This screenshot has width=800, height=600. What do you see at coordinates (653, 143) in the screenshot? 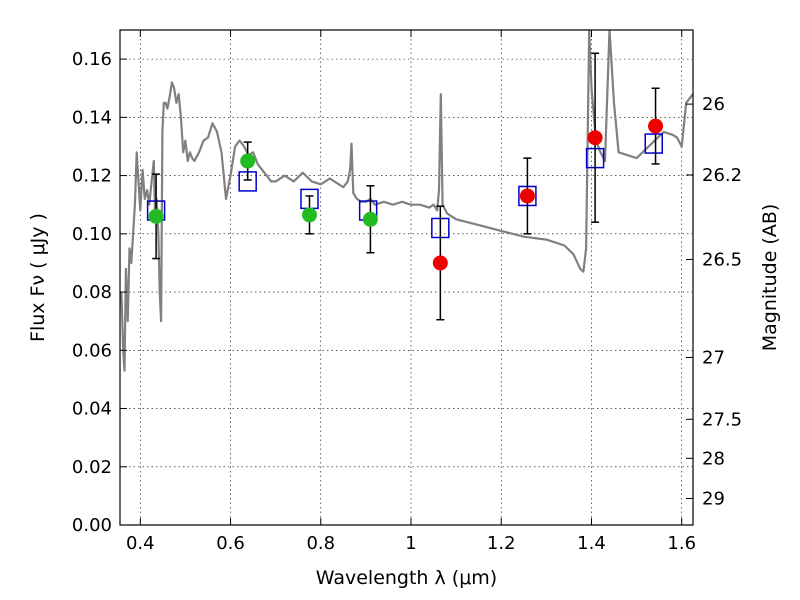
I see `model-photometry-square` at bounding box center [653, 143].